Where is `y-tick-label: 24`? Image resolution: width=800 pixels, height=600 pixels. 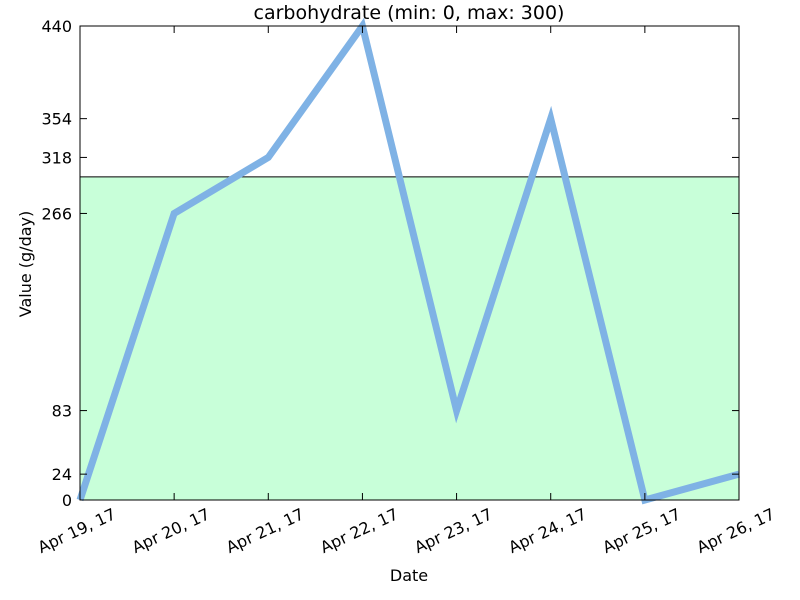 y-tick-label: 24 is located at coordinates (62, 474).